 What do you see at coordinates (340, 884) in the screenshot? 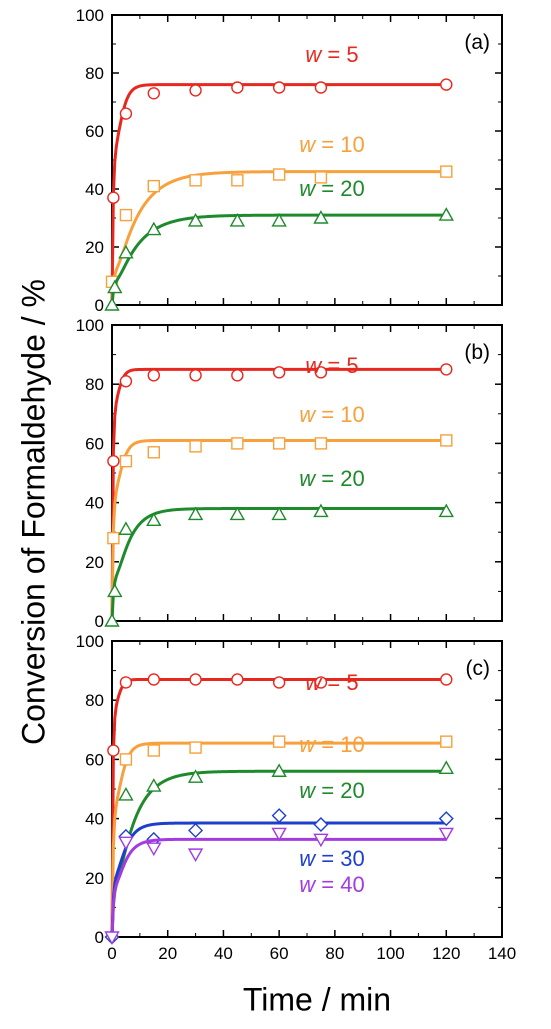
I see `series-label-value: = 40` at bounding box center [340, 884].